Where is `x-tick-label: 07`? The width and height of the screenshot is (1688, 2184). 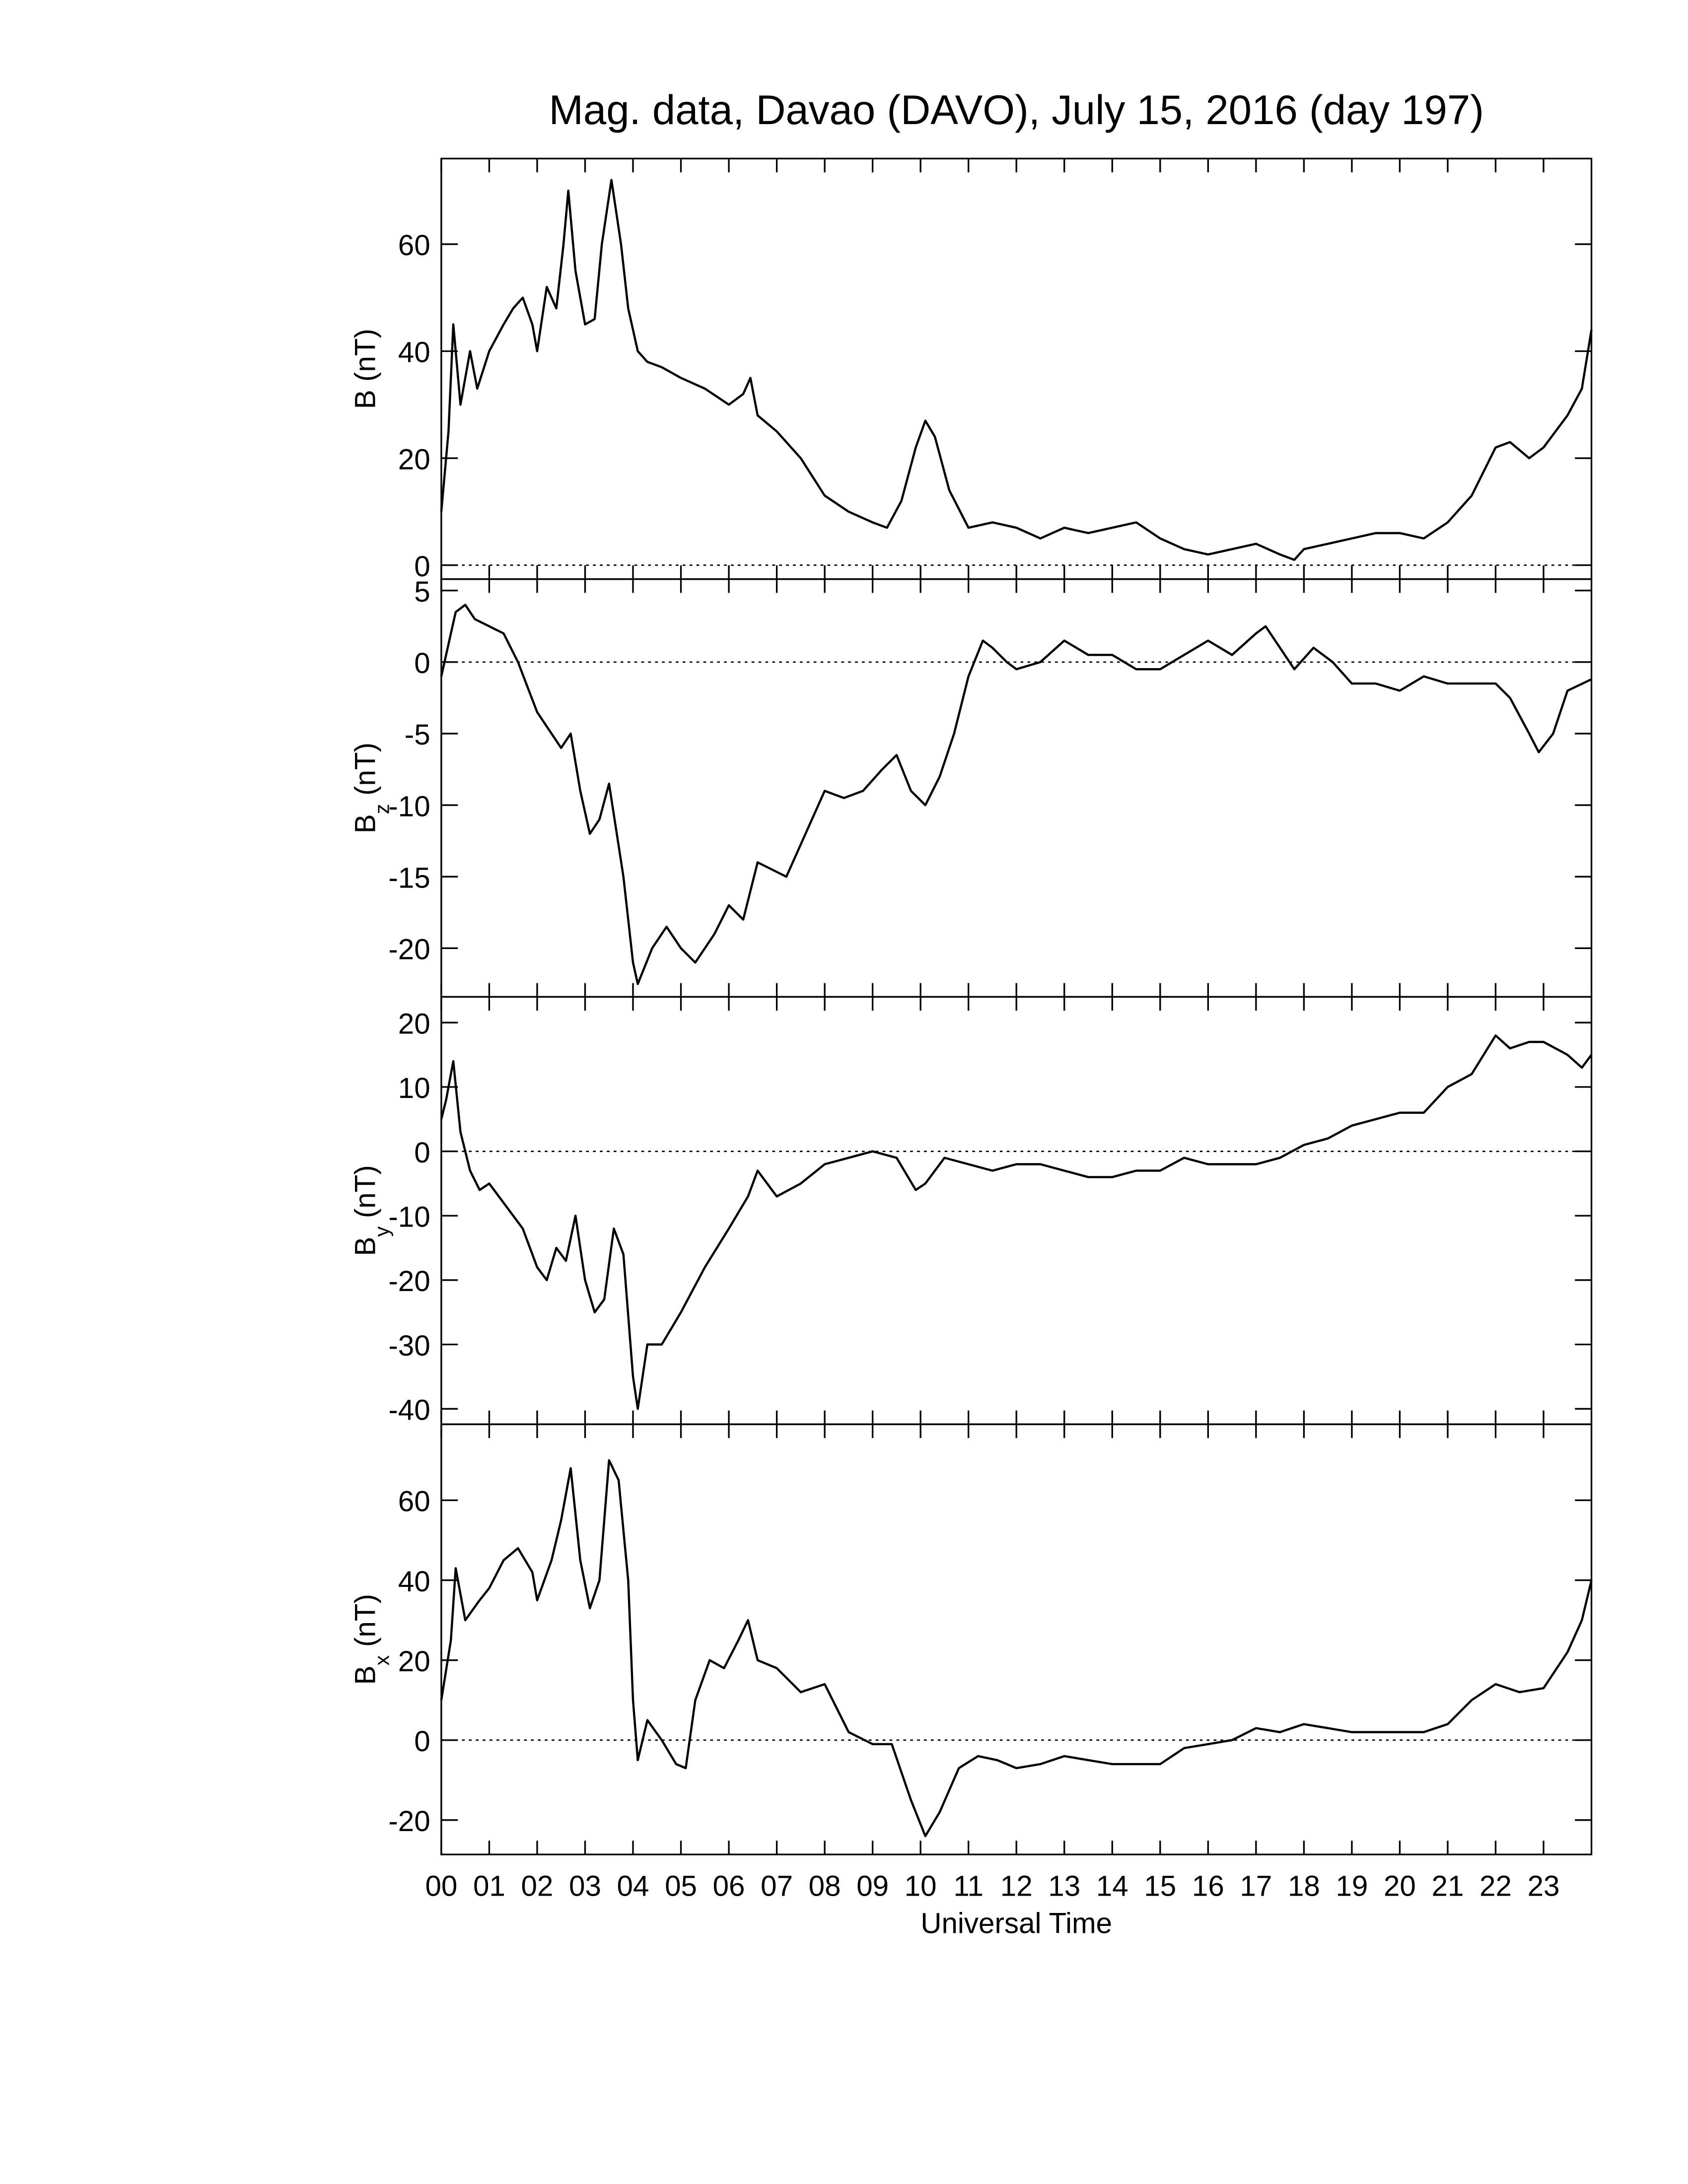
x-tick-label: 07 is located at coordinates (777, 1886).